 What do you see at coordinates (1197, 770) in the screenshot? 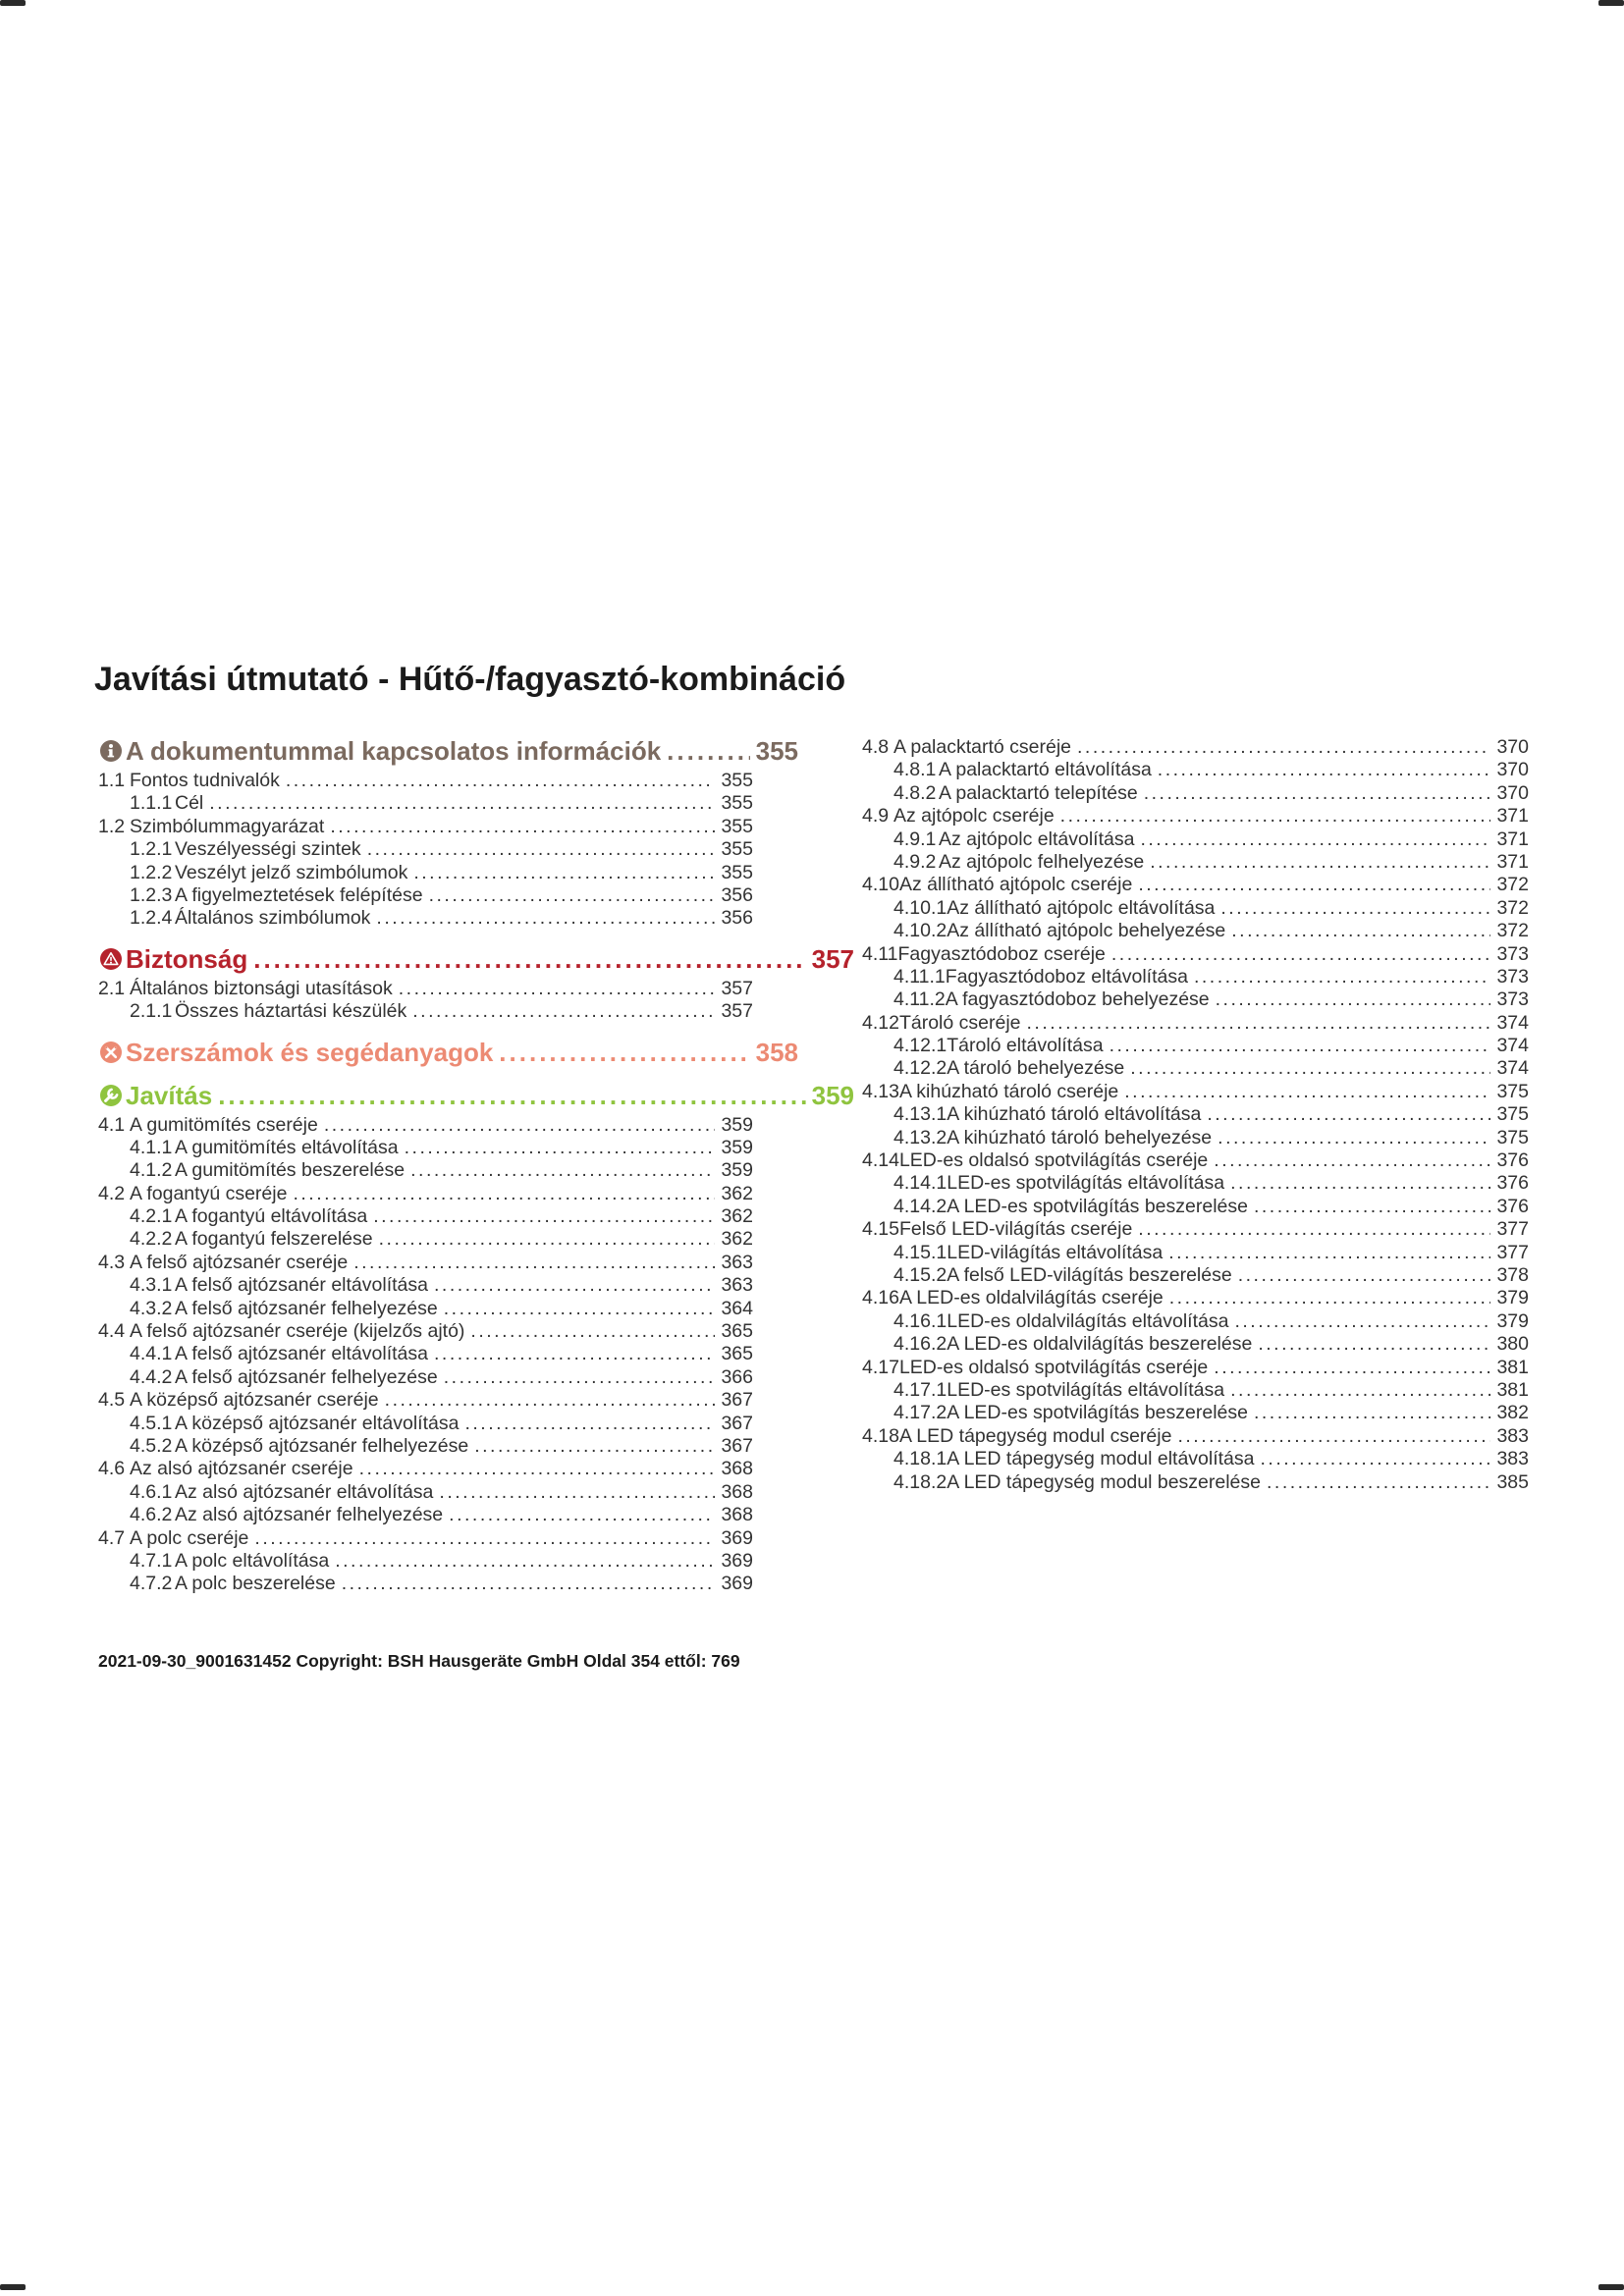
I see `toc-entry: 4.8.1A palacktartó eltávolítása 370` at bounding box center [1197, 770].